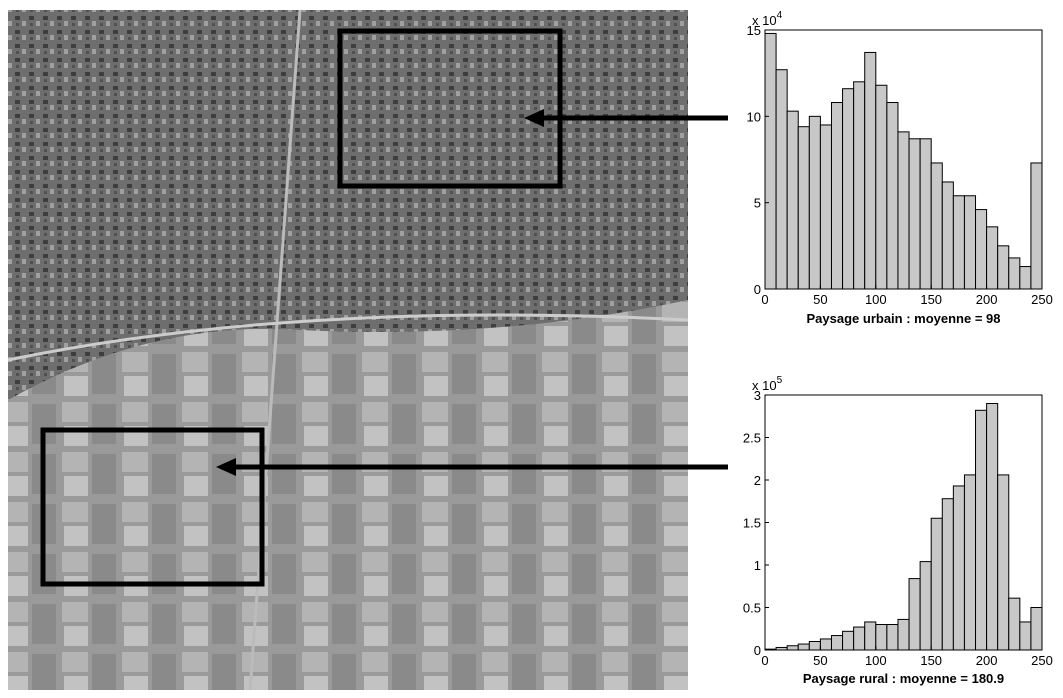 This screenshot has width=1063, height=698. I want to click on y-tick-label: 1.5, so click(752, 523).